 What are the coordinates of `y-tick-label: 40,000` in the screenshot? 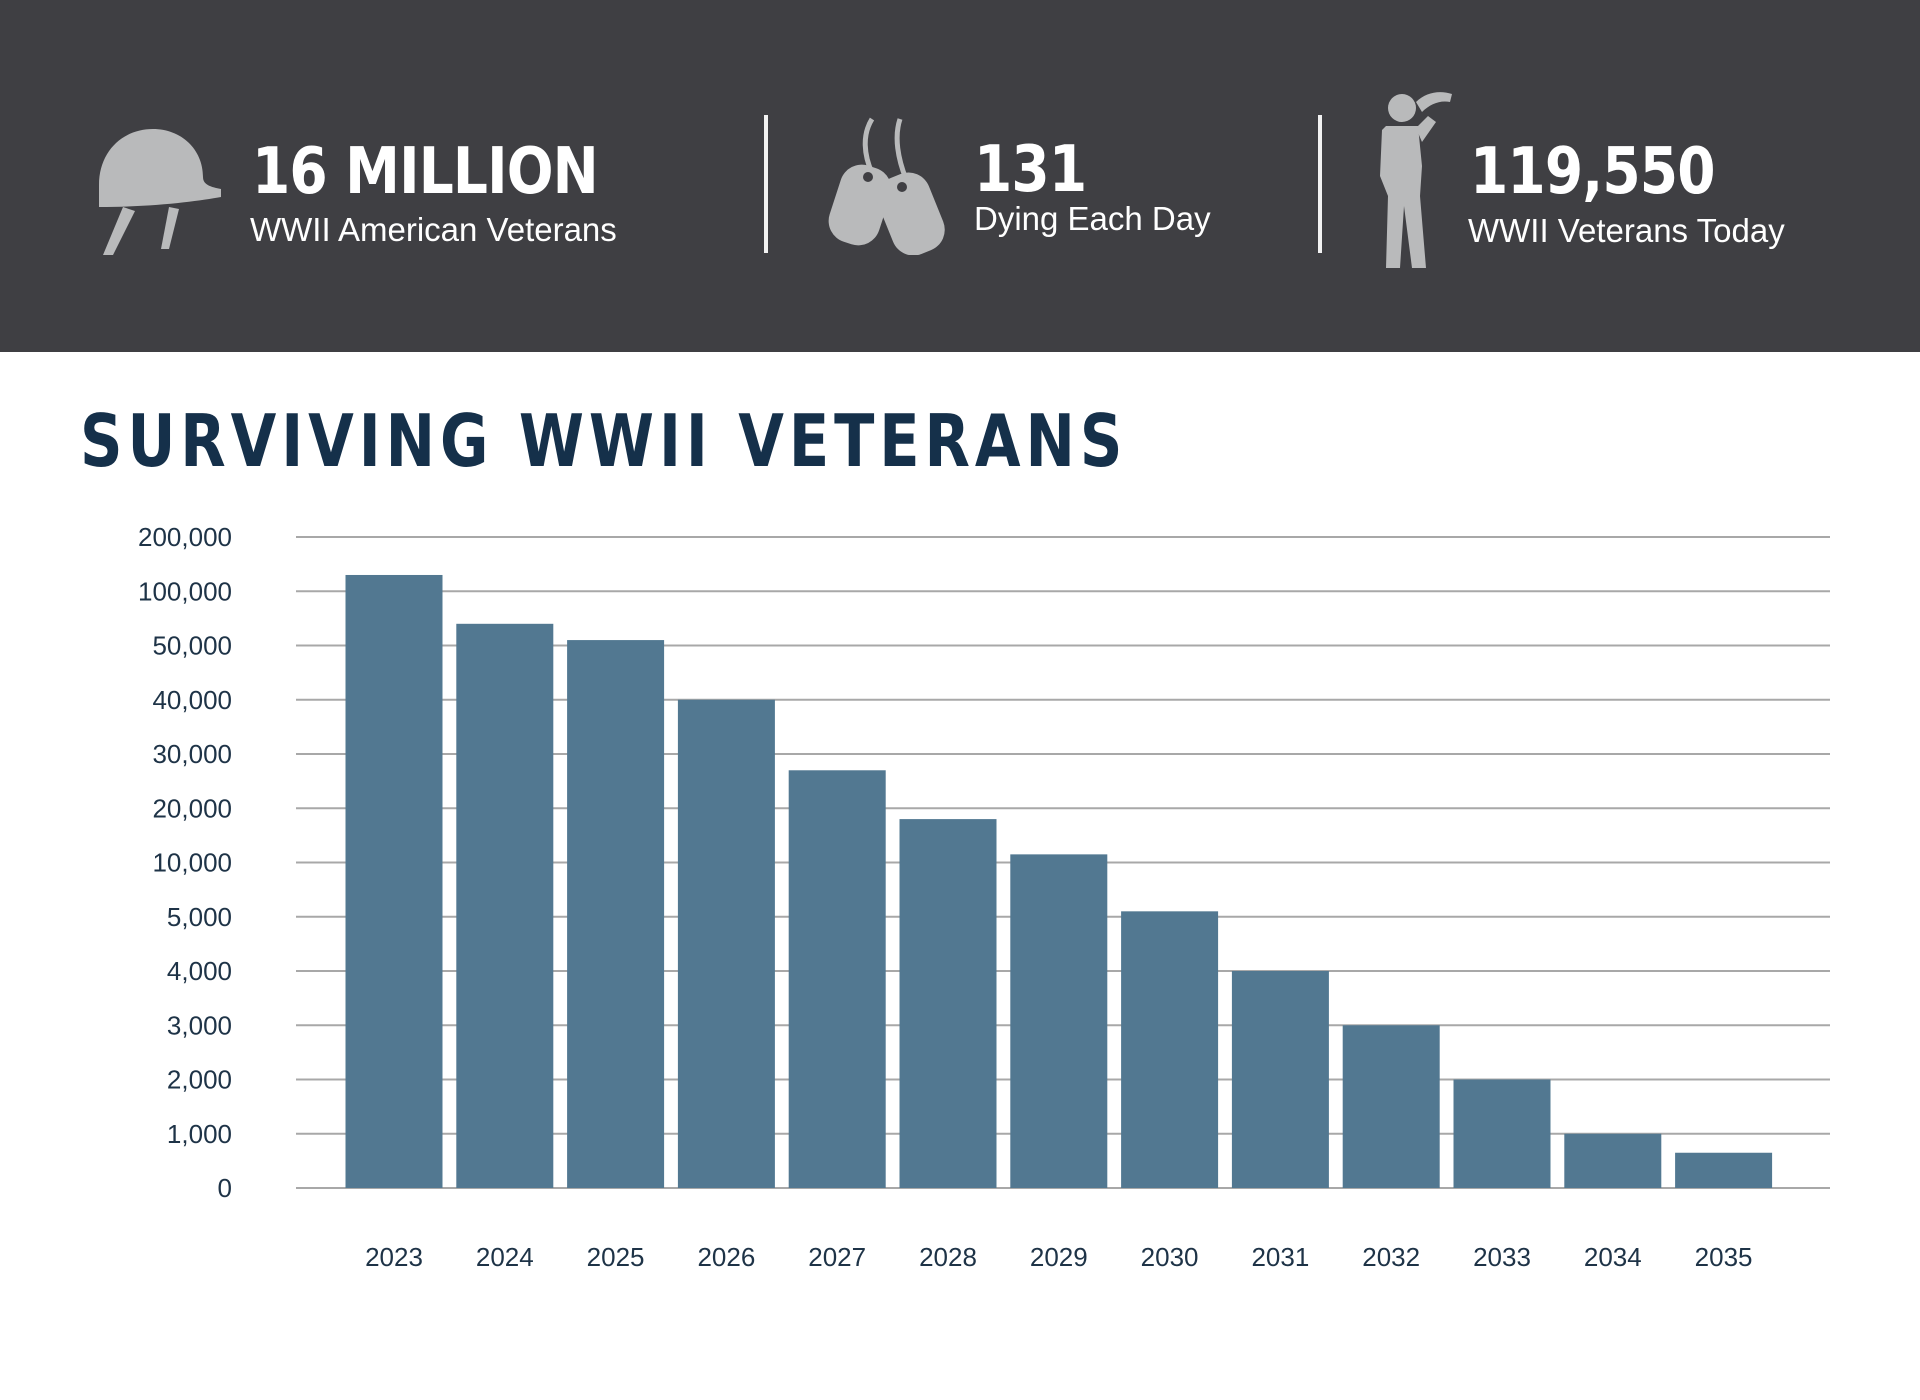 It's located at (192, 700).